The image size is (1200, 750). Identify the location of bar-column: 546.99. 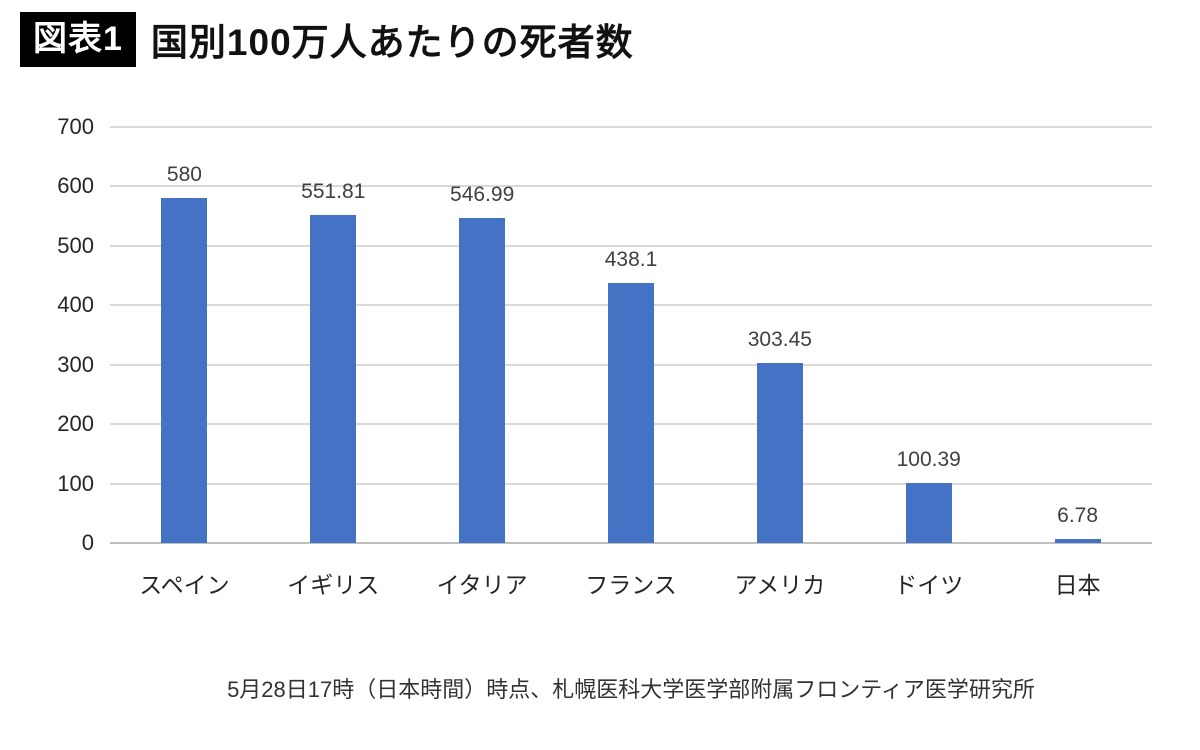
(482, 335).